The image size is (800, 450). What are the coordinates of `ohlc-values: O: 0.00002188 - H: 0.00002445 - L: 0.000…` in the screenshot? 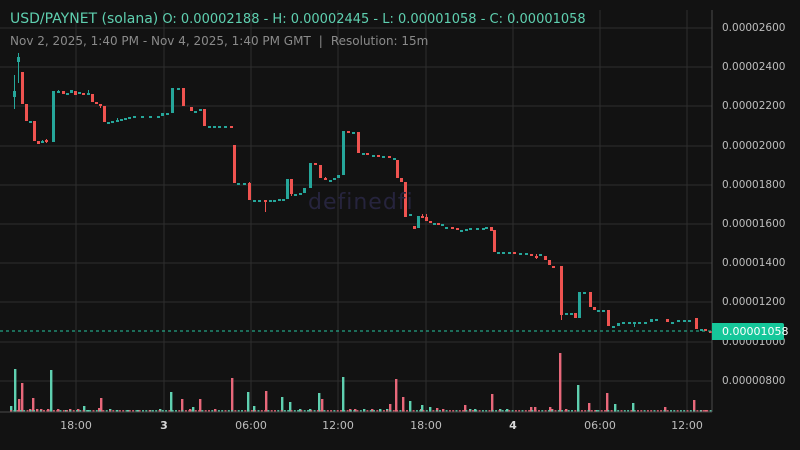 It's located at (374, 19).